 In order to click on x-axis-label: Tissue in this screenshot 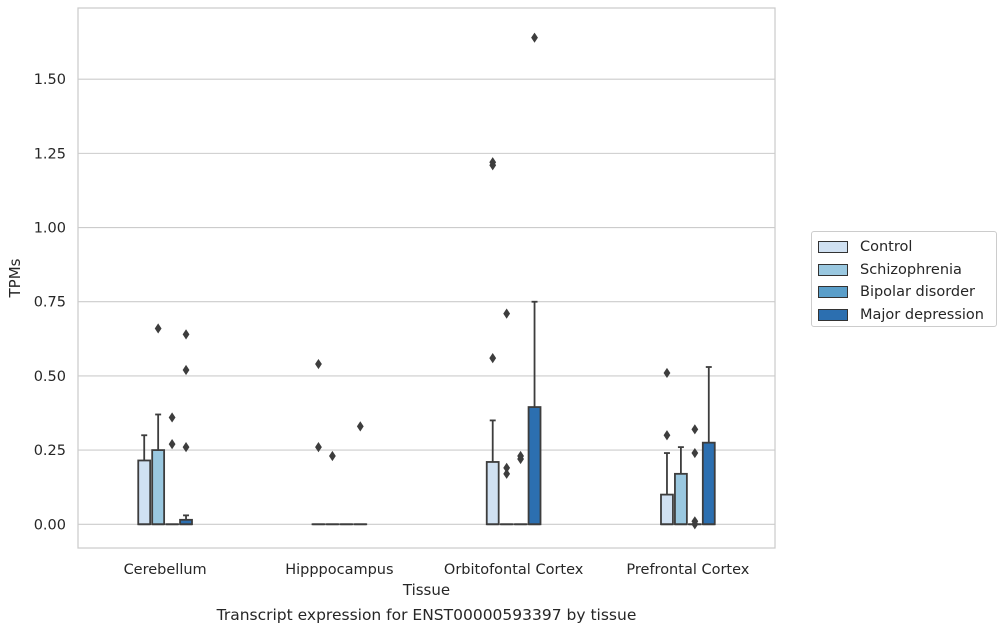, I will do `click(426, 590)`.